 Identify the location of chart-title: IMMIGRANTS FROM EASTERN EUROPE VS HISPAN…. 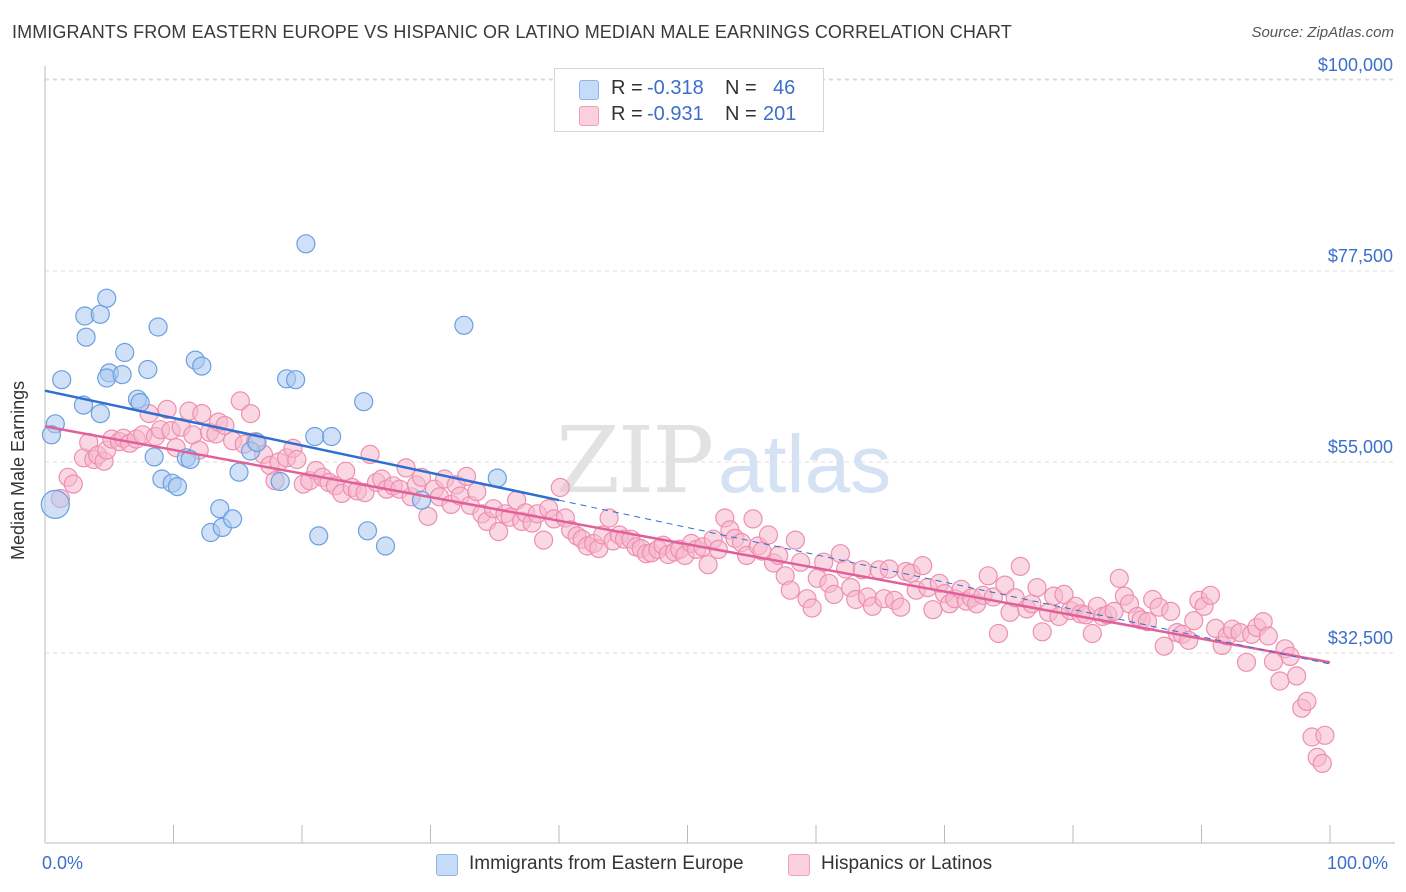
(512, 32).